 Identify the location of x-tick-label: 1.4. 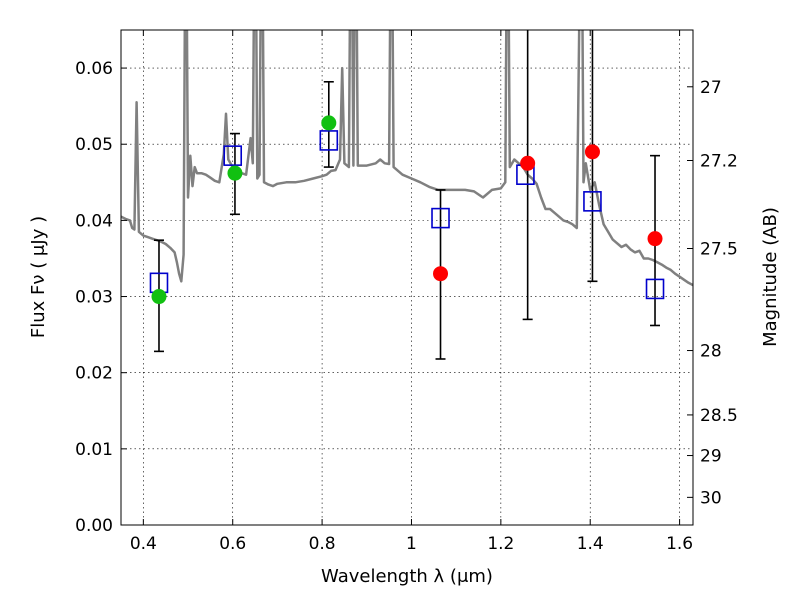
(590, 544).